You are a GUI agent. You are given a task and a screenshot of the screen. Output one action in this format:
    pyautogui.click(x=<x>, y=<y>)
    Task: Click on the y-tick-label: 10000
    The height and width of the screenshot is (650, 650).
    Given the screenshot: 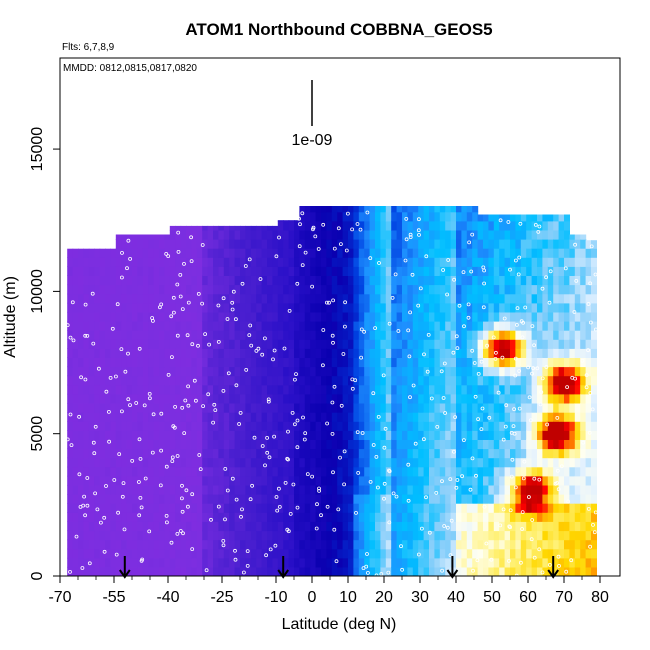 What is the action you would take?
    pyautogui.click(x=37, y=291)
    